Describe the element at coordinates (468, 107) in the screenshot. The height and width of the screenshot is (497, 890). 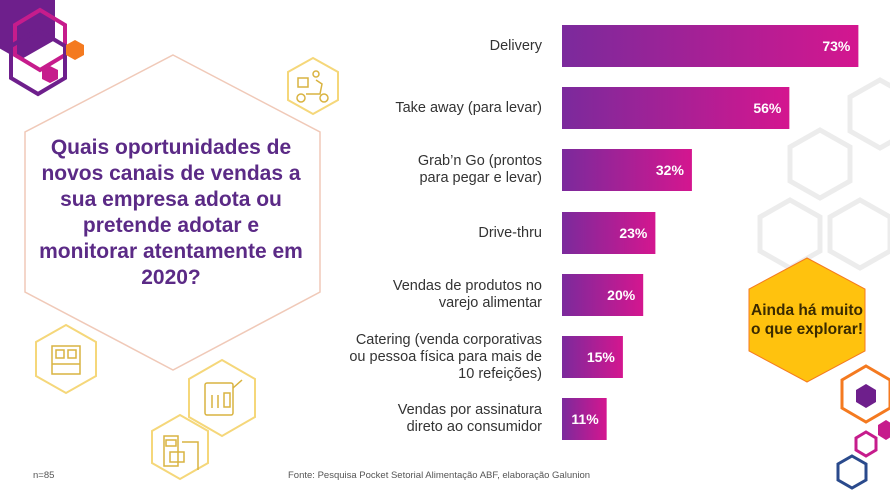
I see `category-label-1: Take away (para levar)` at that location.